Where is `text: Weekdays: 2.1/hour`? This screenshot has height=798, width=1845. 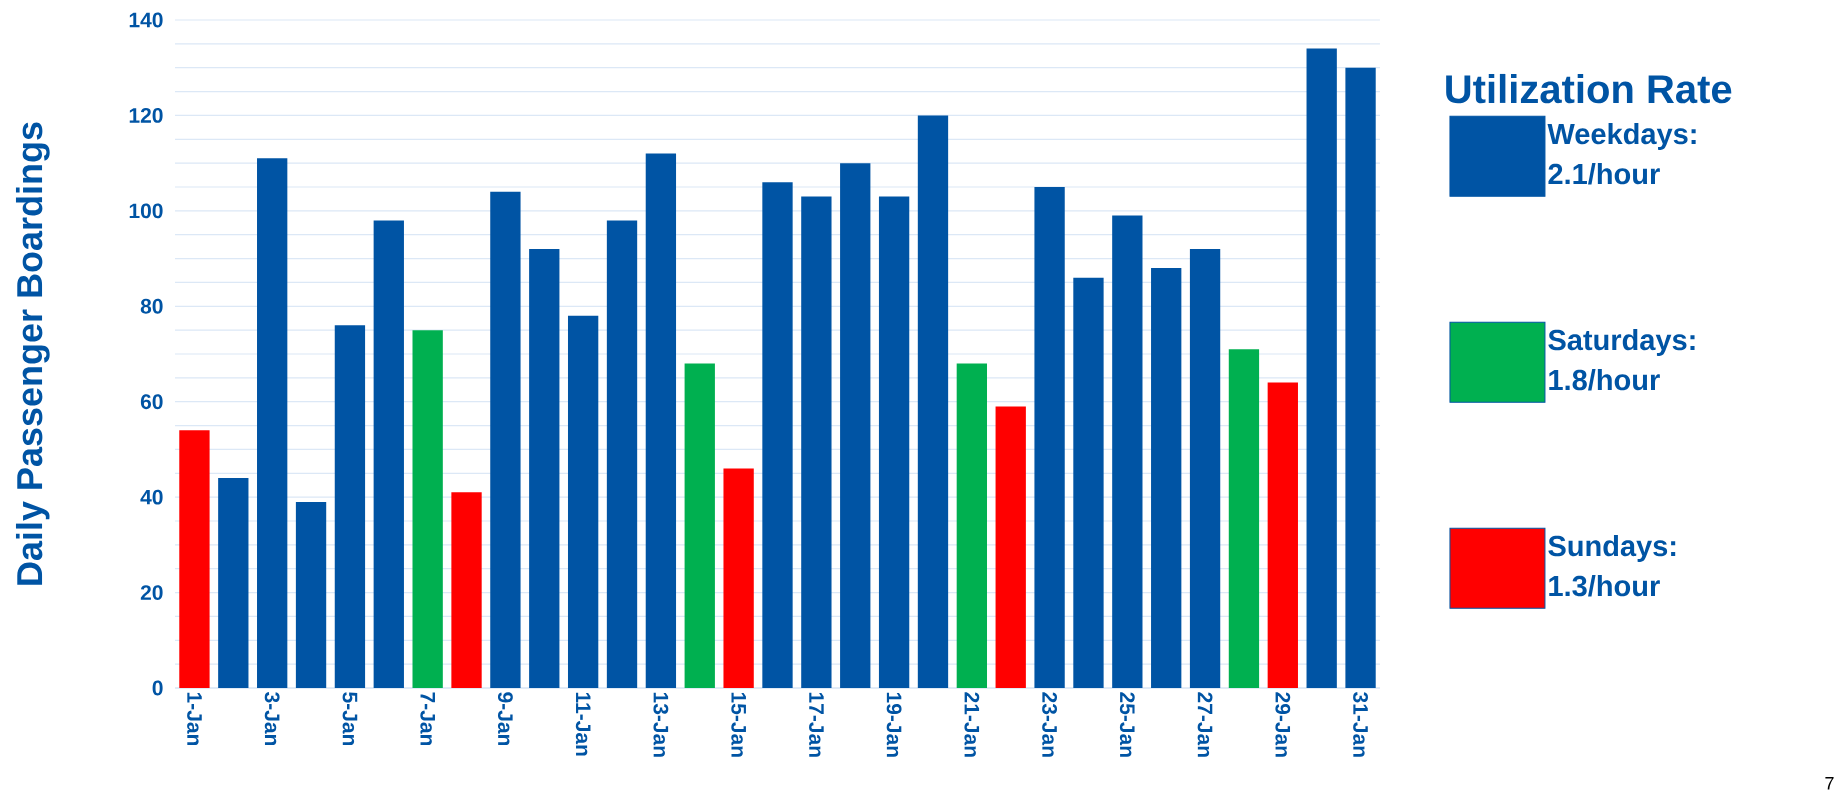
text: Weekdays: 2.1/hour is located at coordinates (1621, 153).